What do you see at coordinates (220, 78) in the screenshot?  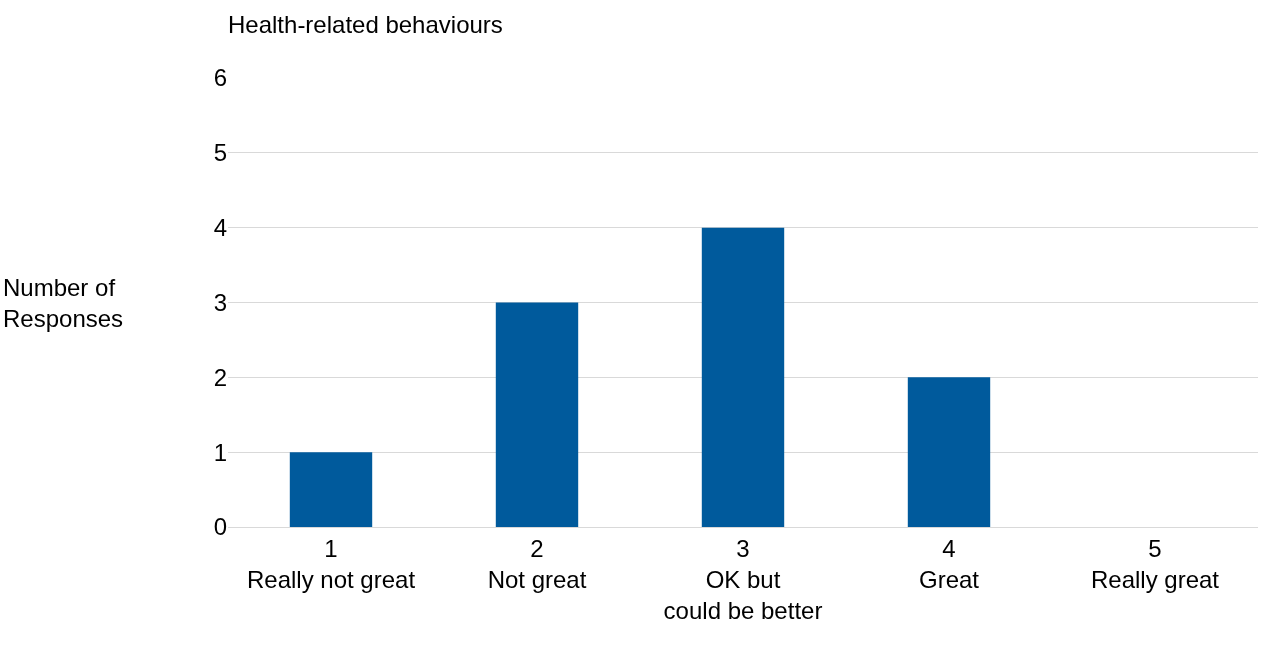 I see `y-tick-label: 6` at bounding box center [220, 78].